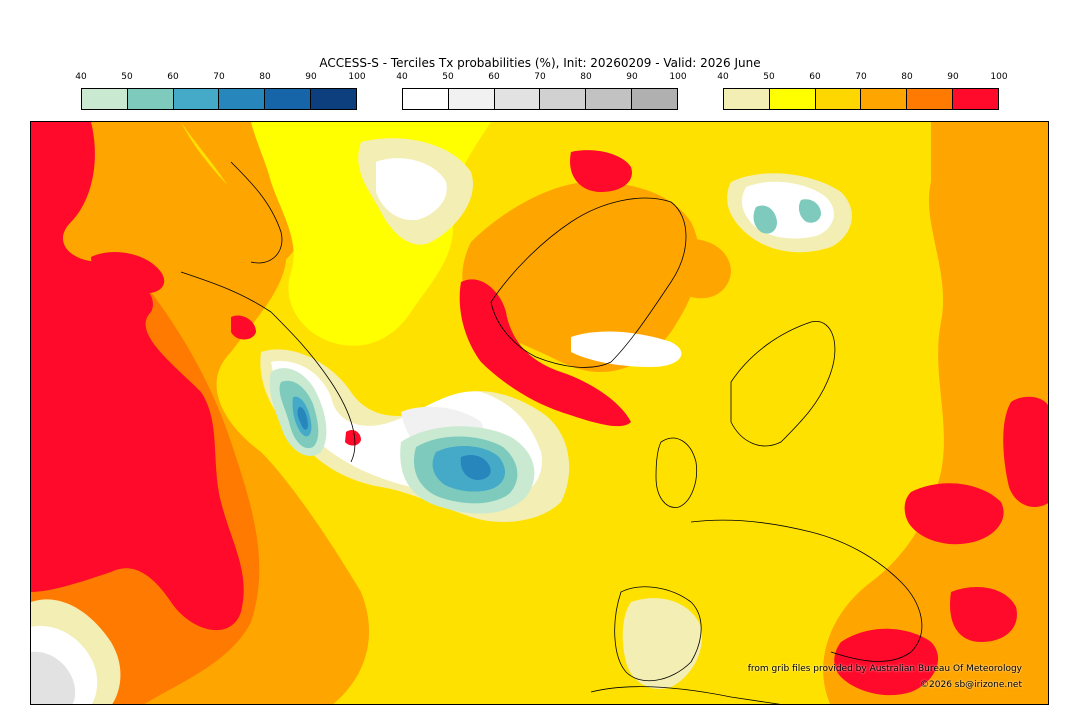  I want to click on coastline-british-isles, so click(676, 472).